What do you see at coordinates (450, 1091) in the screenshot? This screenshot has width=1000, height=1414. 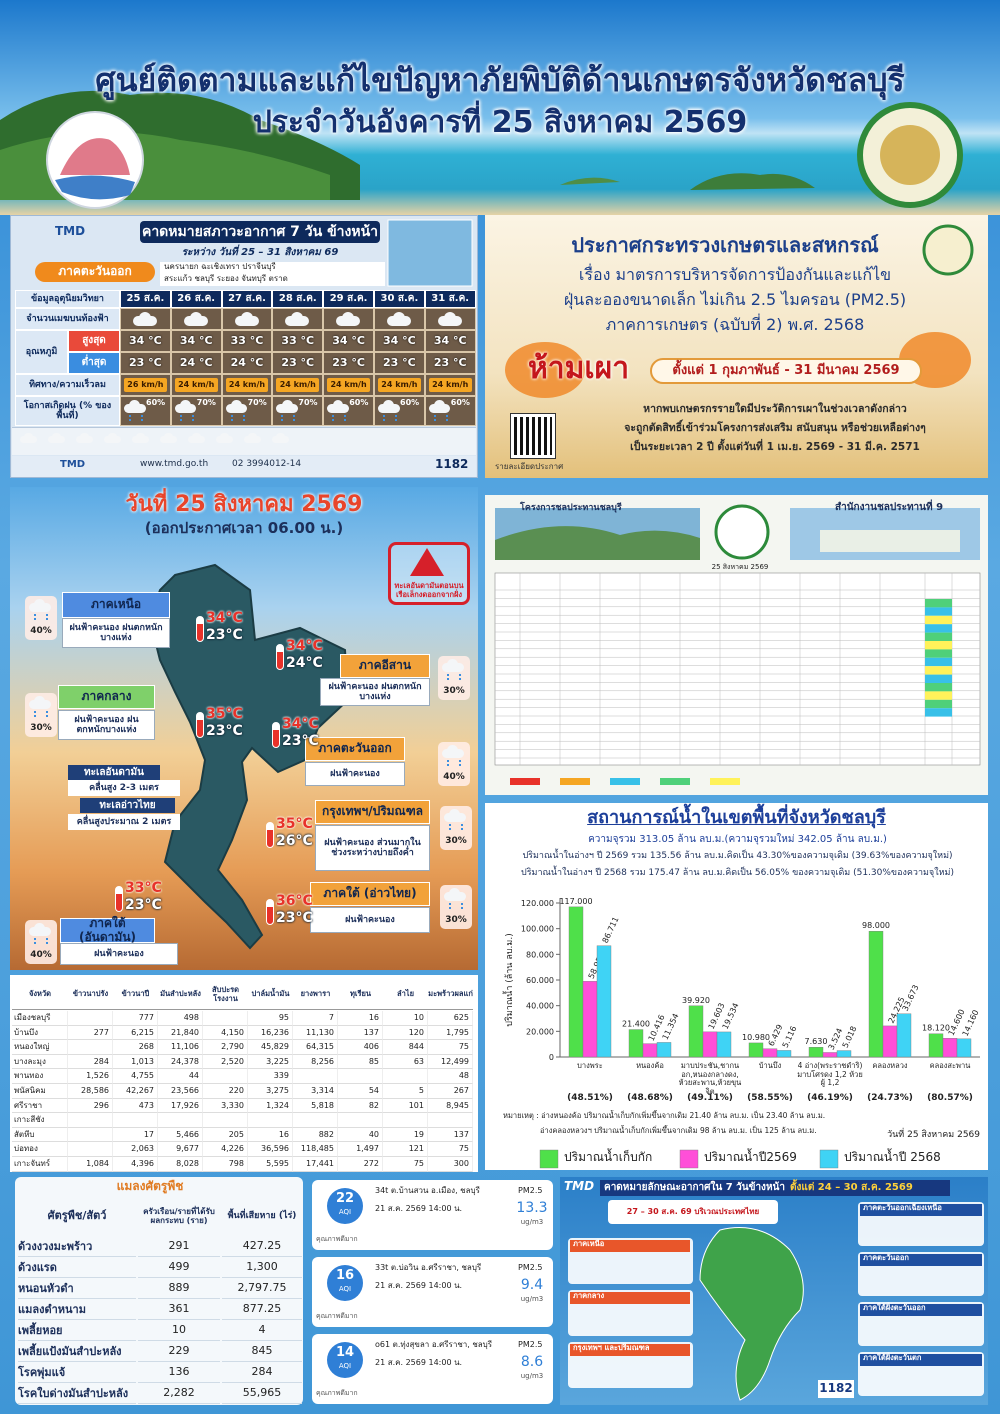 I see `crop-area: 267` at bounding box center [450, 1091].